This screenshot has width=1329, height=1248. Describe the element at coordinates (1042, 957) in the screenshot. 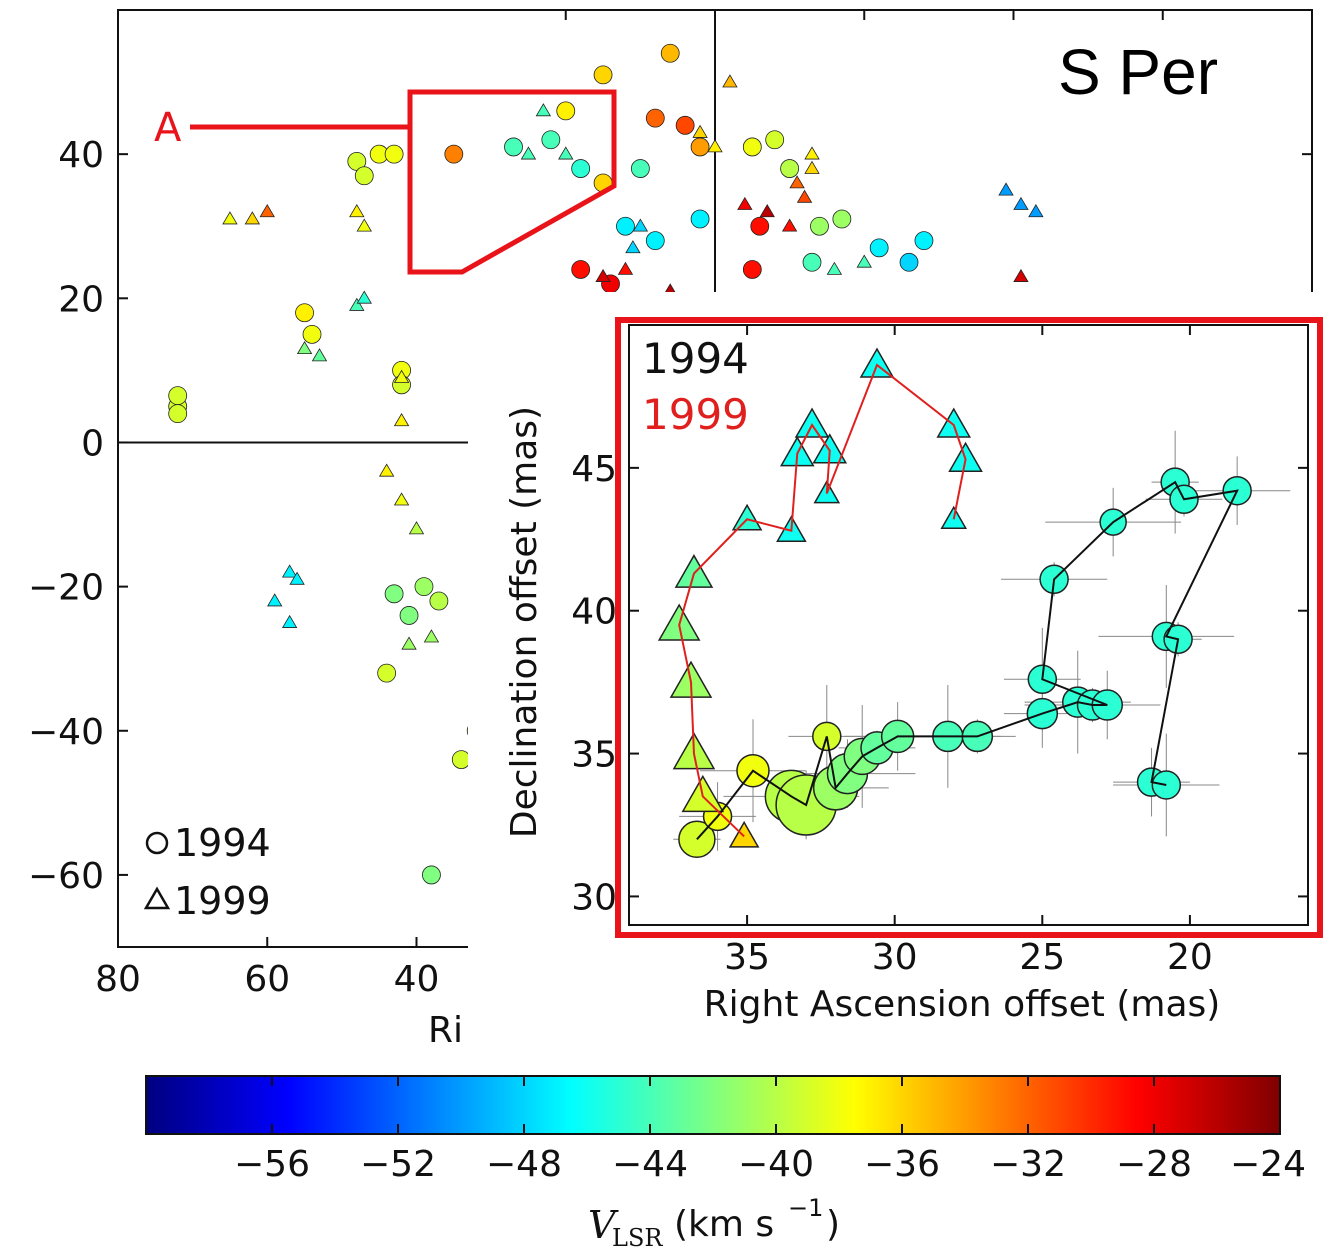

I see `inset-x-tick-label: 25` at that location.